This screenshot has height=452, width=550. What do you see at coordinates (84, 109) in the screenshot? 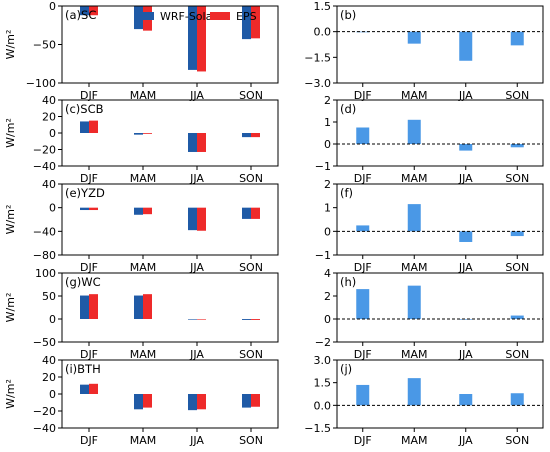
I see `panel-c-label: (c)SCB` at bounding box center [84, 109].